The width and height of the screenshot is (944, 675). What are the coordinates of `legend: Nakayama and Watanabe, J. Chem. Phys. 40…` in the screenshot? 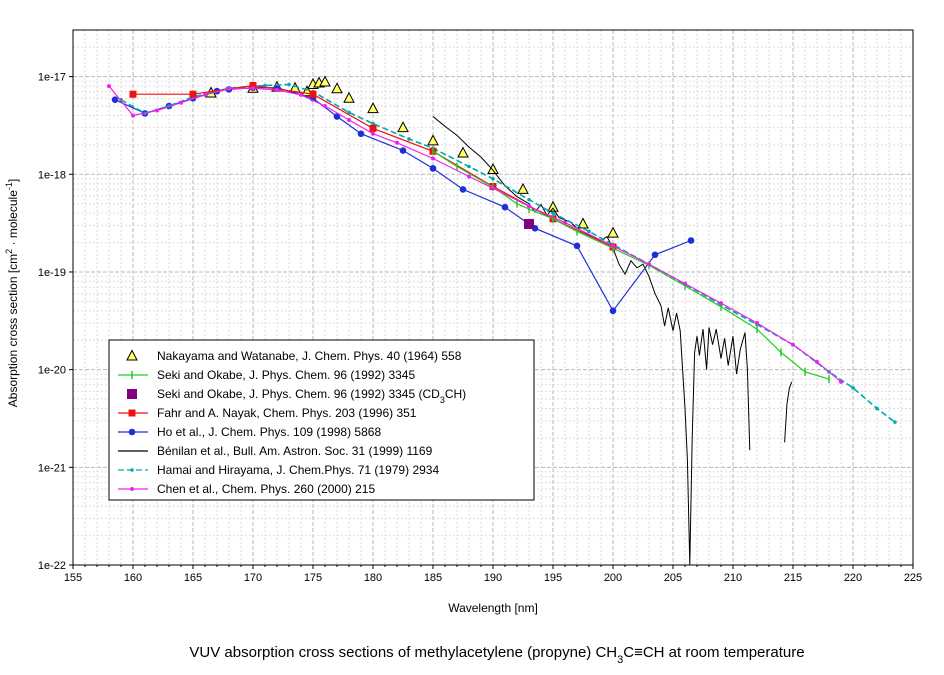 It's located at (321, 420).